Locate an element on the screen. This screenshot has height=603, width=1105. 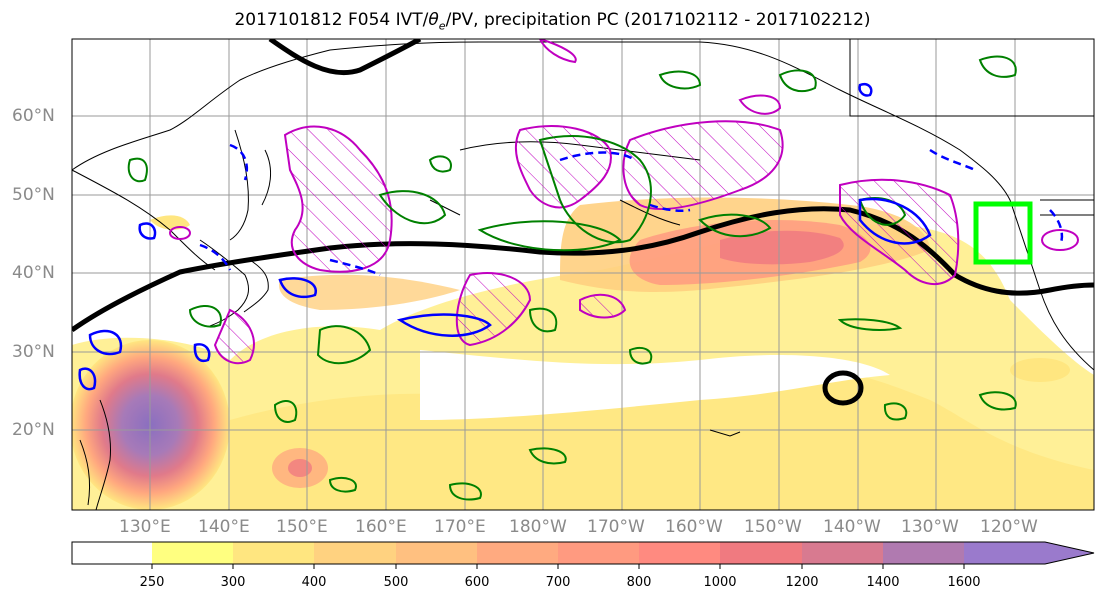
colorbar-outline is located at coordinates (583, 553).